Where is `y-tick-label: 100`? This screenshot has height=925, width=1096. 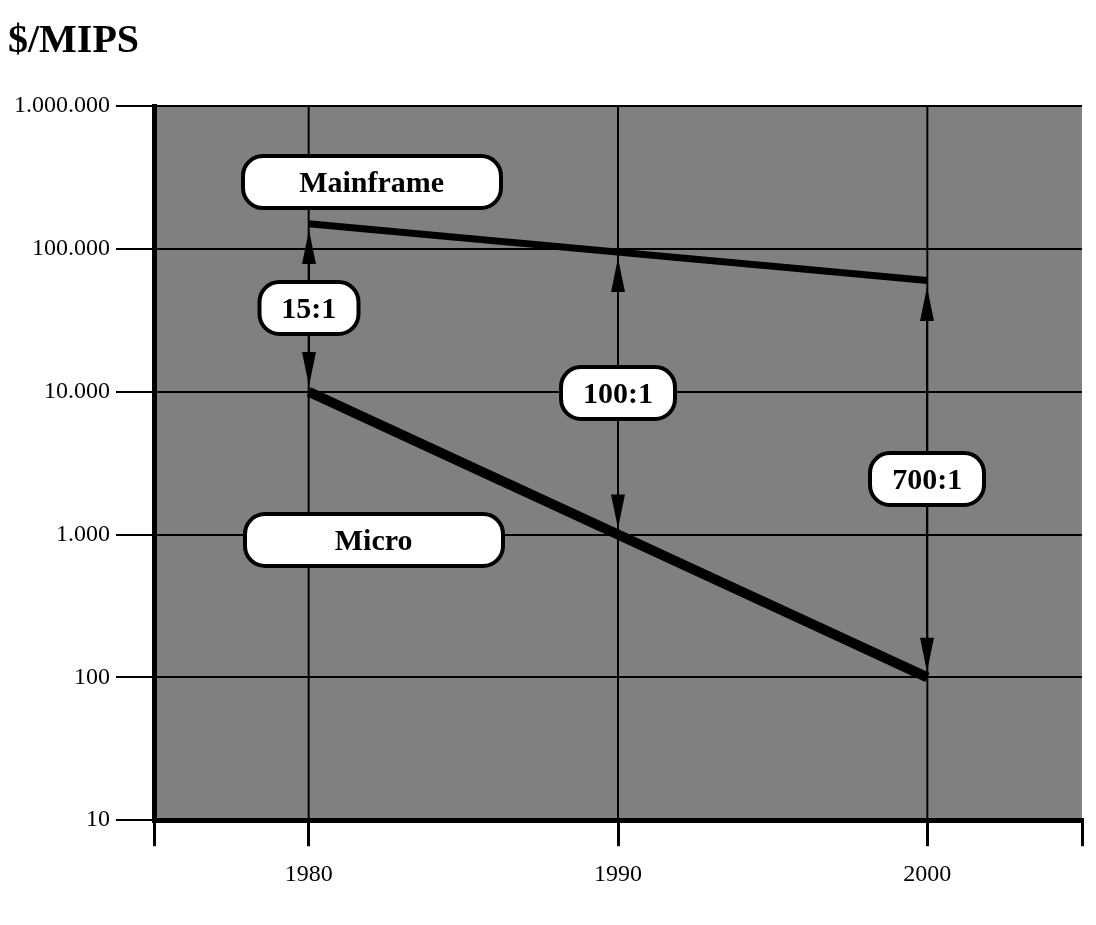 y-tick-label: 100 is located at coordinates (92, 675).